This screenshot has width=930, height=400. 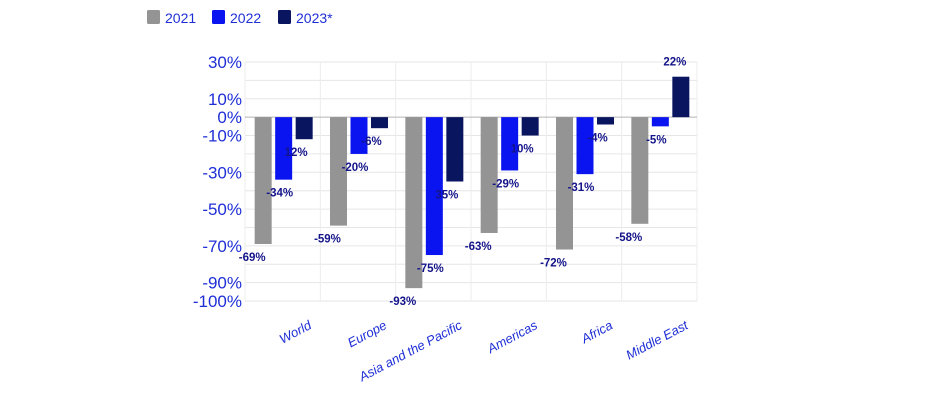 I want to click on y-tick-label: -100%, so click(x=217, y=301).